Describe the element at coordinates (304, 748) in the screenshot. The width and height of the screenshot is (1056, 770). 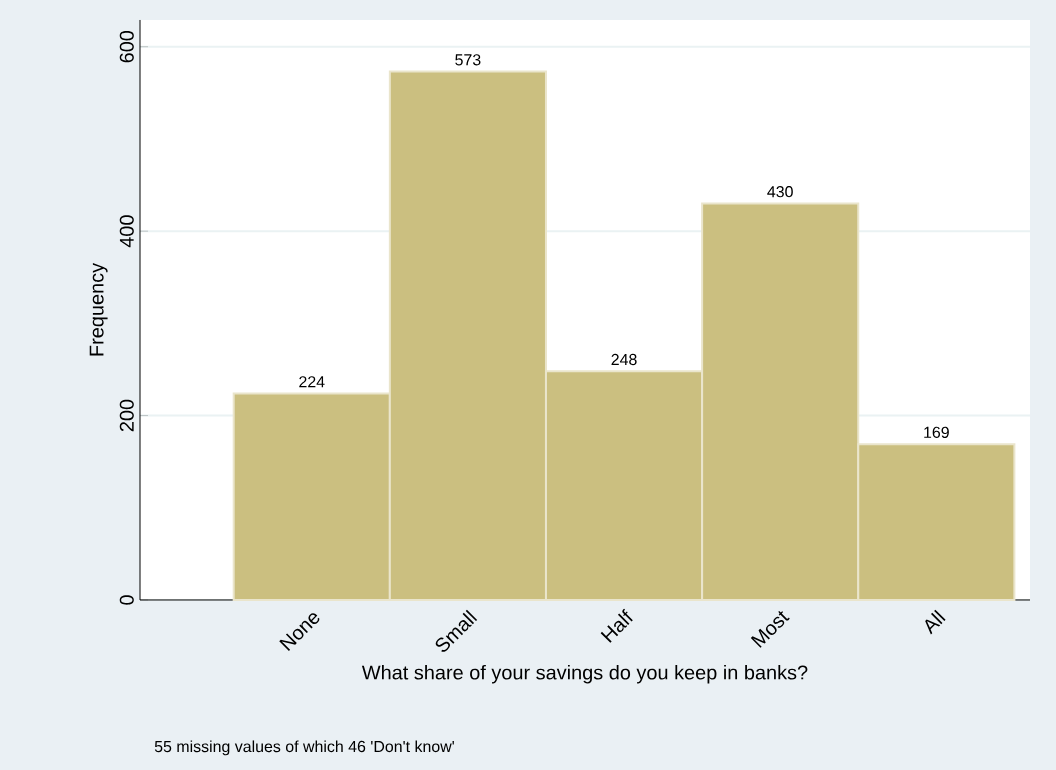
I see `text: 55 missing values of which 46 'Don't know'` at that location.